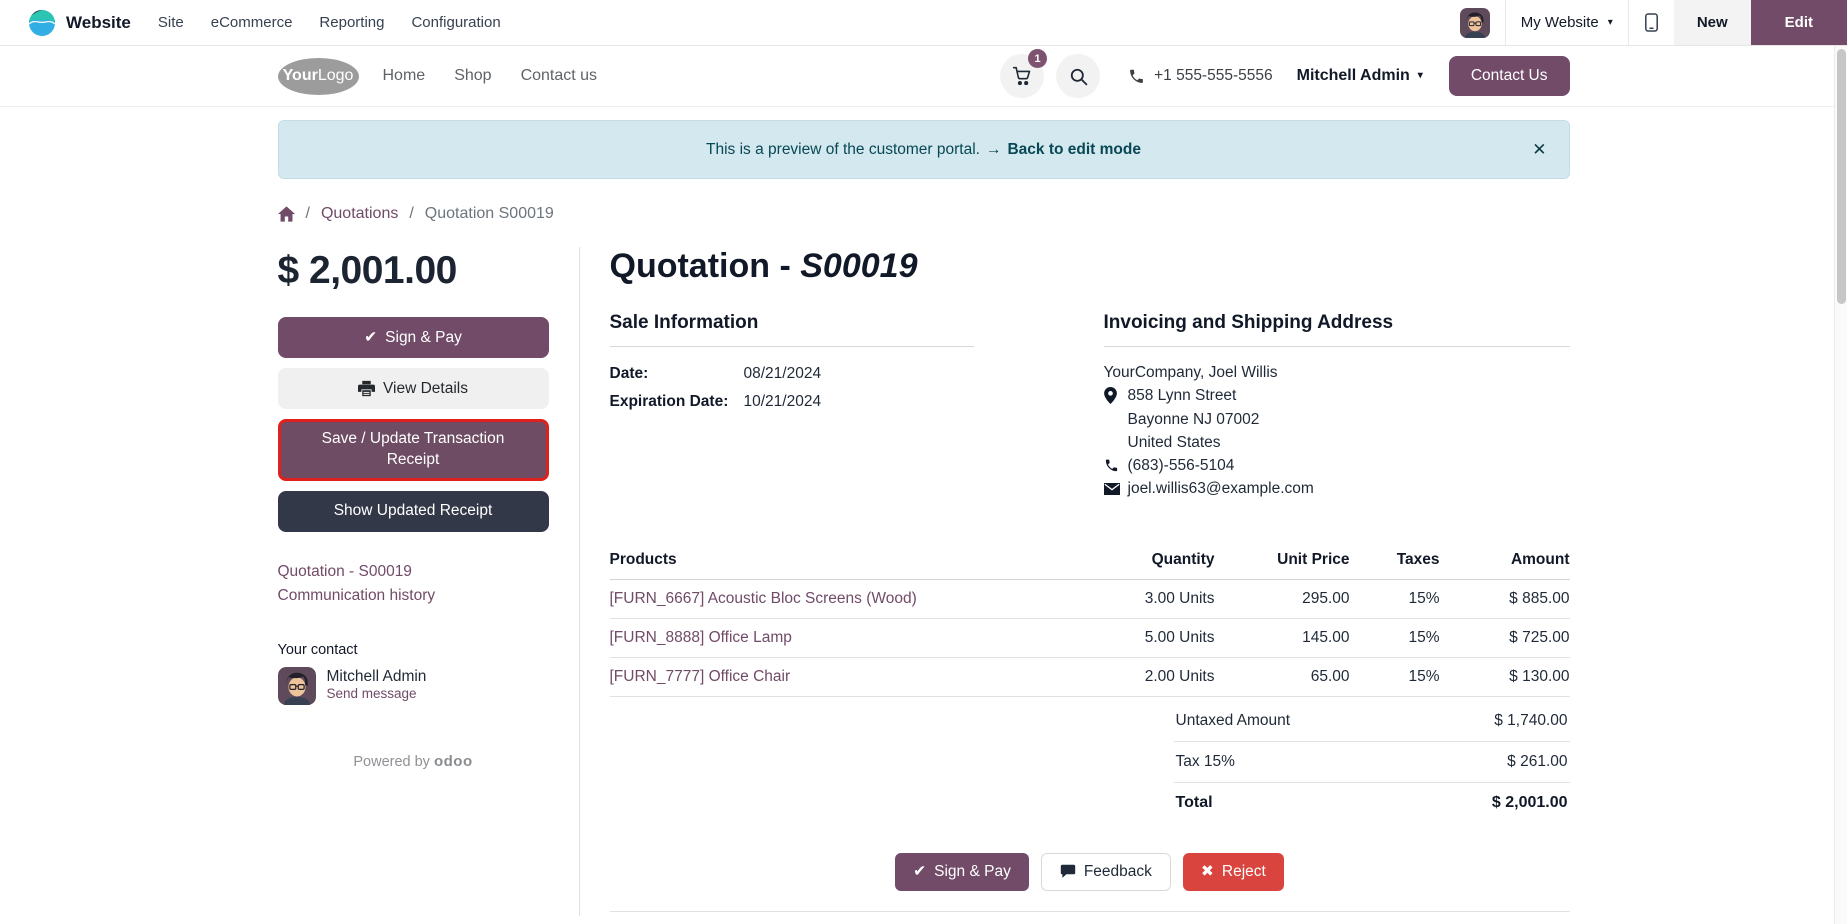 This screenshot has height=924, width=1847. Describe the element at coordinates (1139, 677) in the screenshot. I see `quantity-cell: 2.00 Units` at that location.